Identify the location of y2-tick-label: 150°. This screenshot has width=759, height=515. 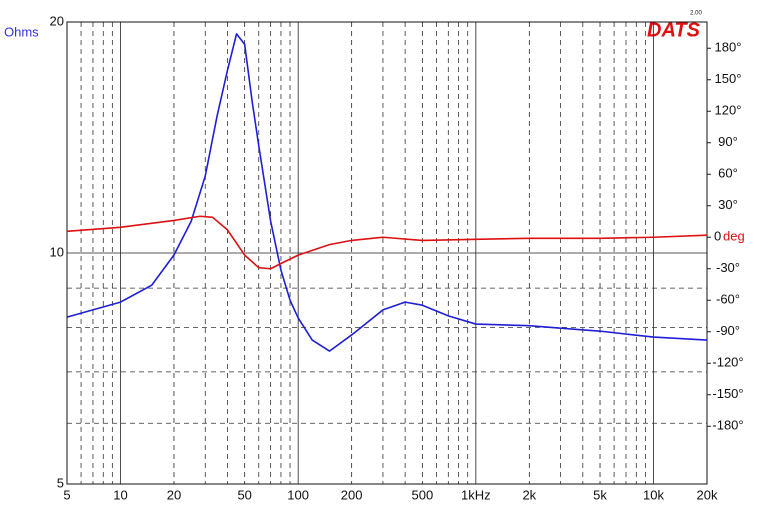
(728, 78).